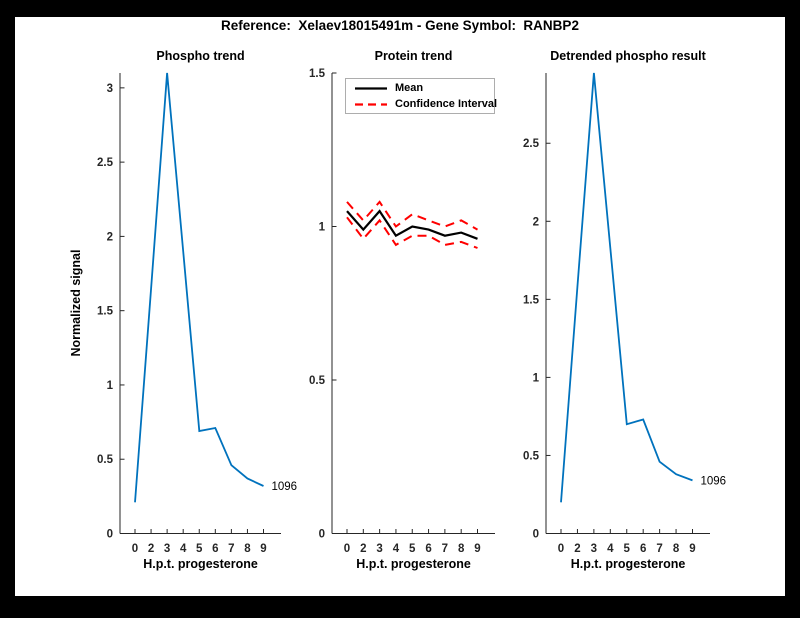 The width and height of the screenshot is (800, 618). What do you see at coordinates (110, 89) in the screenshot?
I see `y-tick-label: 3` at bounding box center [110, 89].